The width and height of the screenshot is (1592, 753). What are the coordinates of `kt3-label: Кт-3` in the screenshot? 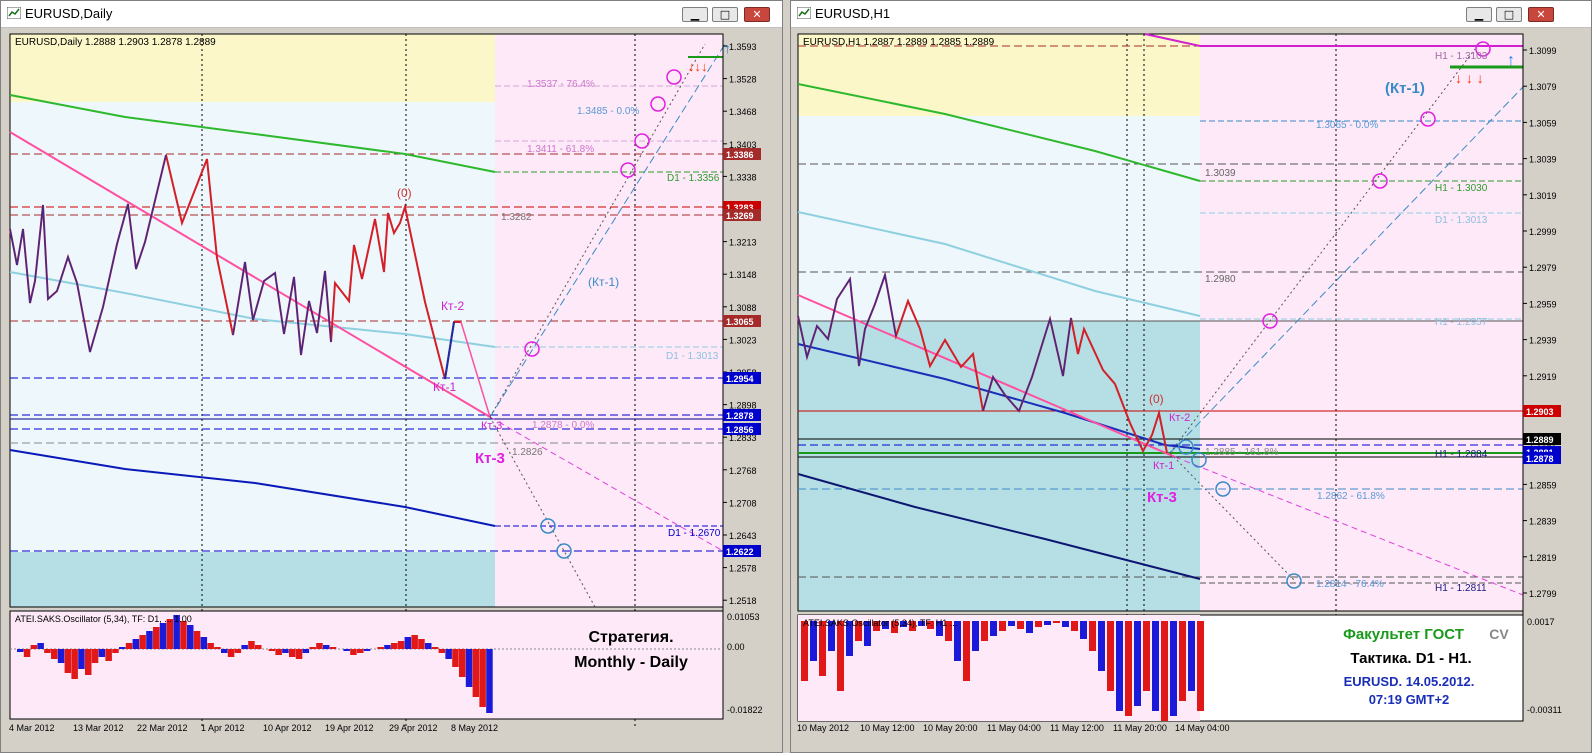 It's located at (1162, 497).